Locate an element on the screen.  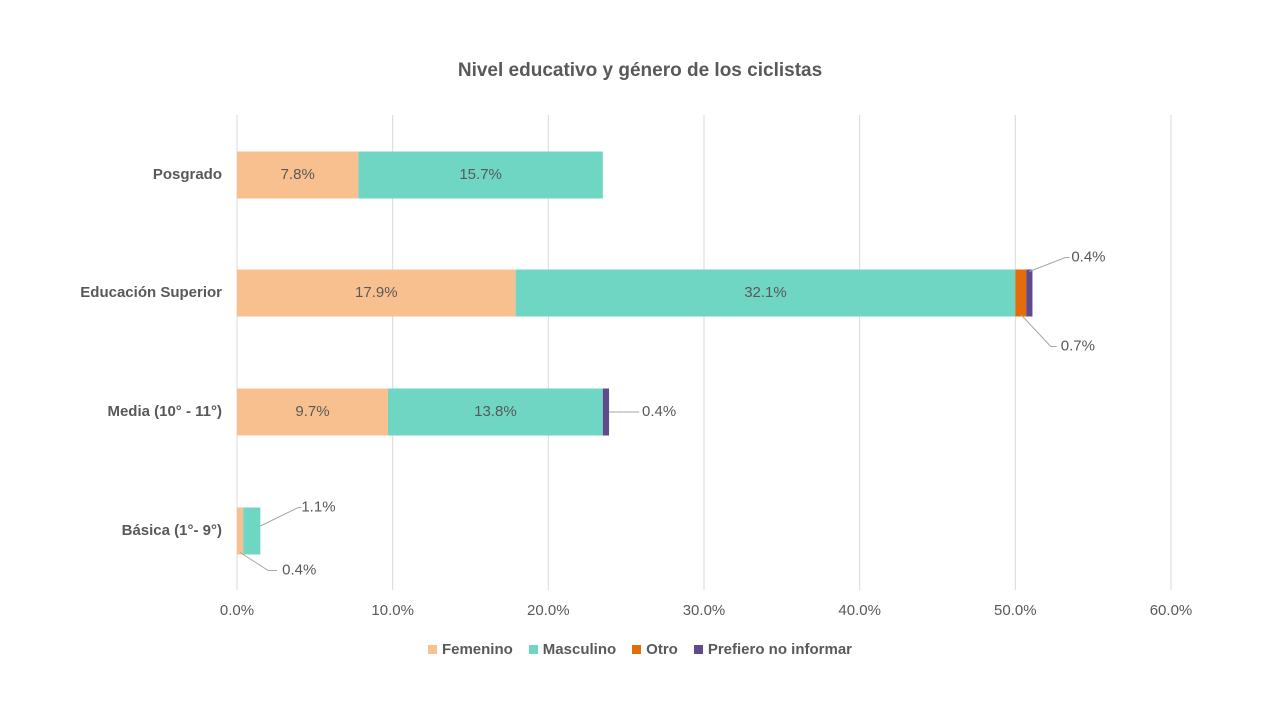
data-label: 0.7% is located at coordinates (1078, 345).